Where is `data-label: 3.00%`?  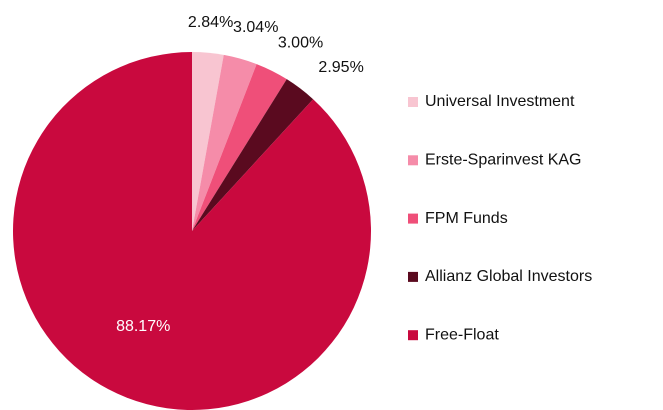
data-label: 3.00% is located at coordinates (300, 42).